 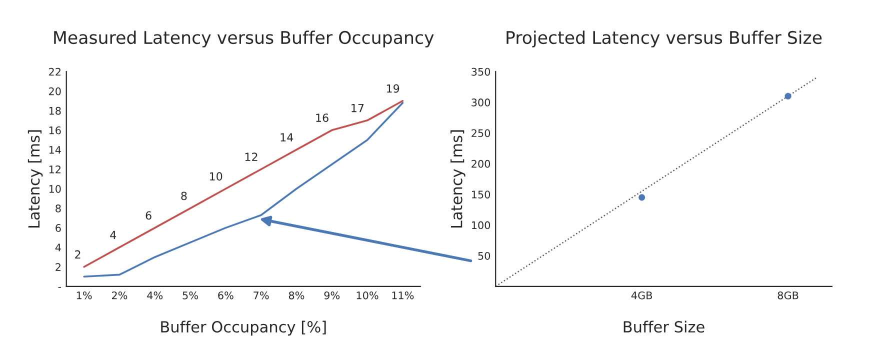 I want to click on x-tick-label: 4GB, so click(x=641, y=295).